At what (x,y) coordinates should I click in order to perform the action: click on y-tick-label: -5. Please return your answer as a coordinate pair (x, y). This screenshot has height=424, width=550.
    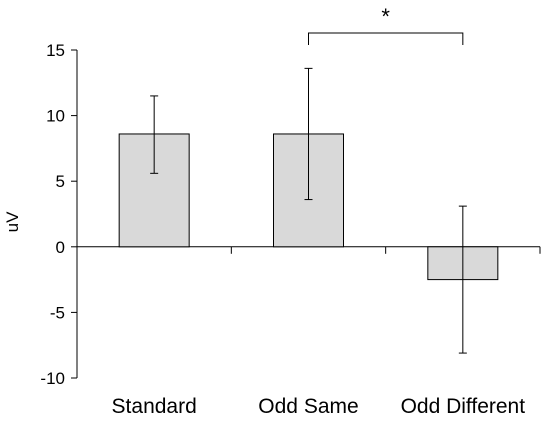
    Looking at the image, I should click on (57, 312).